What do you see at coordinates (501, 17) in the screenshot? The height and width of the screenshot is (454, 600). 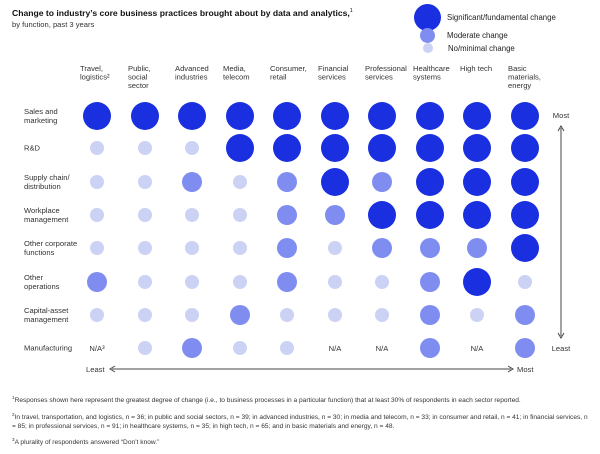 I see `legend-label-significant: Significant/fundamental change` at bounding box center [501, 17].